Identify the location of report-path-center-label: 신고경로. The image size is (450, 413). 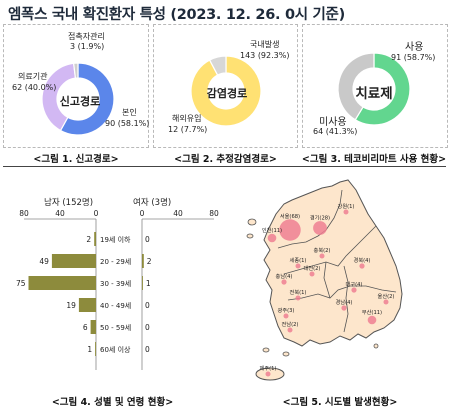
(80, 101).